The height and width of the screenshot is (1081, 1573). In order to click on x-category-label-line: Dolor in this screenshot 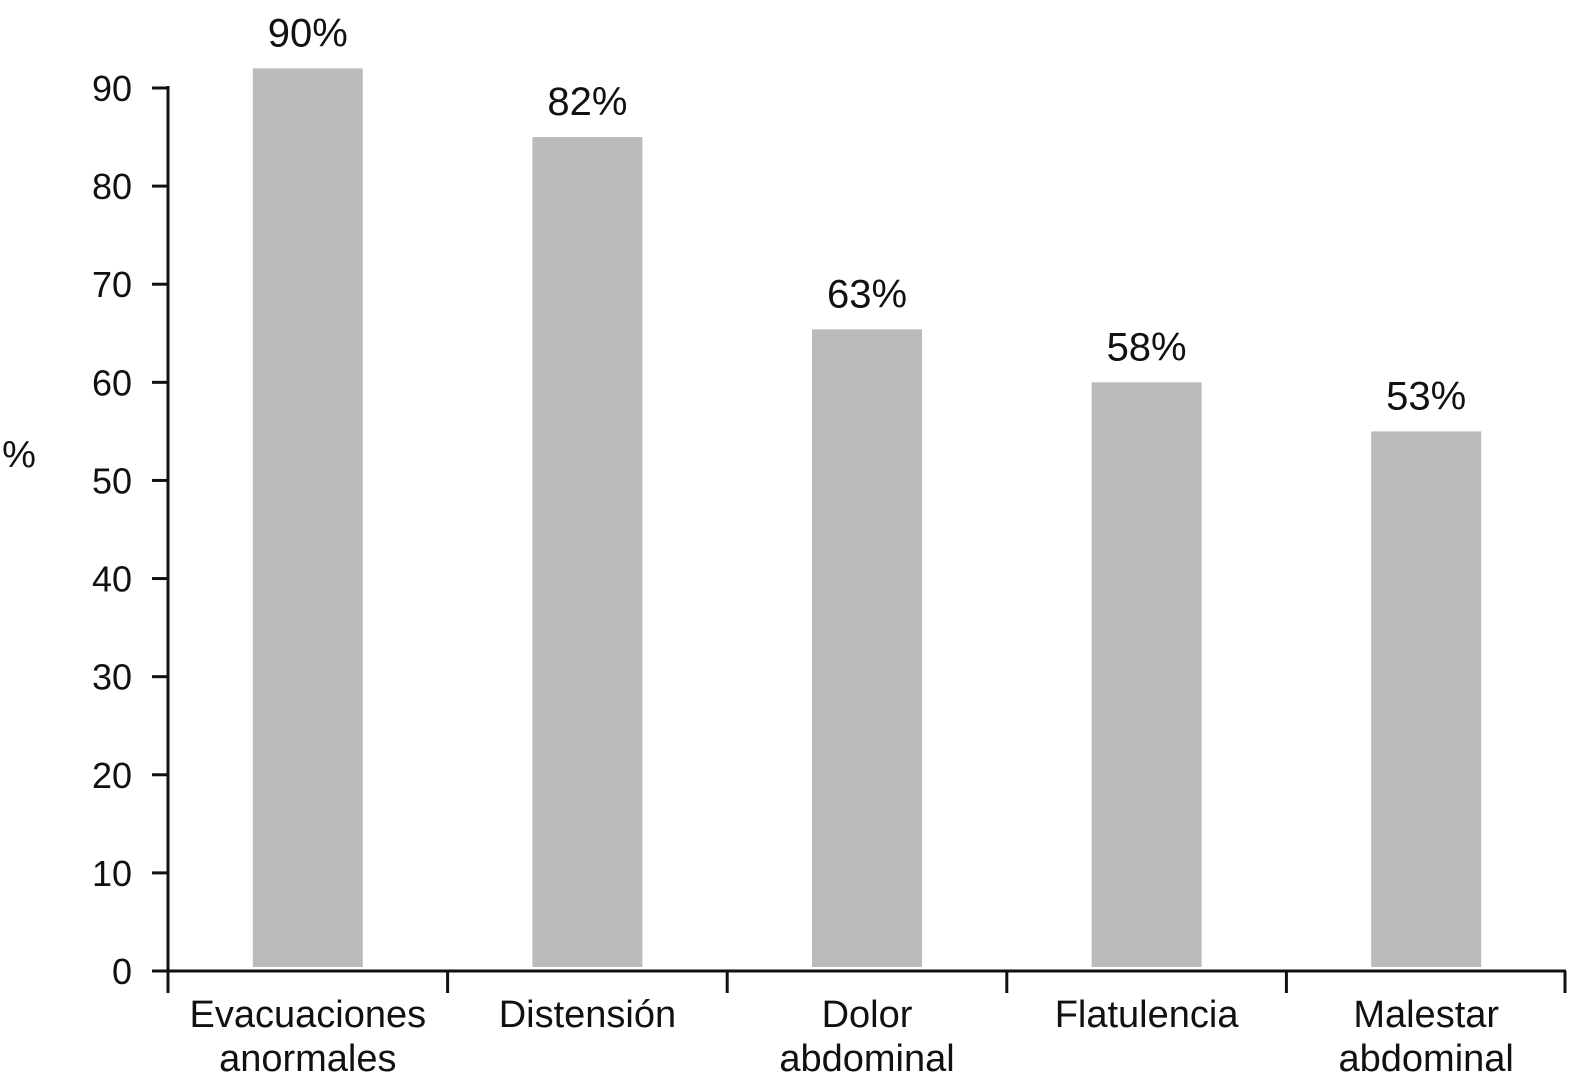, I will do `click(867, 1015)`.